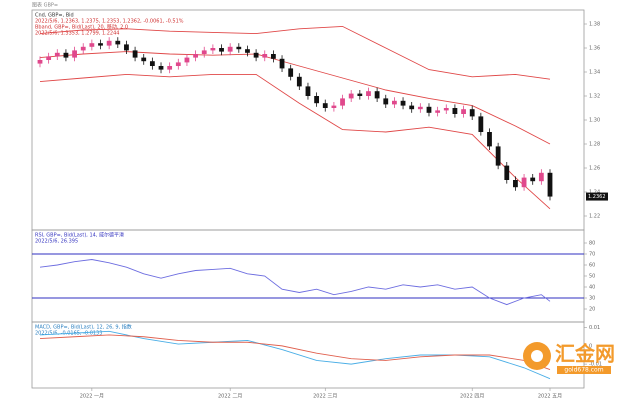 The image size is (640, 400). Describe the element at coordinates (550, 397) in the screenshot. I see `x-tick-label: 2022 五月` at that location.